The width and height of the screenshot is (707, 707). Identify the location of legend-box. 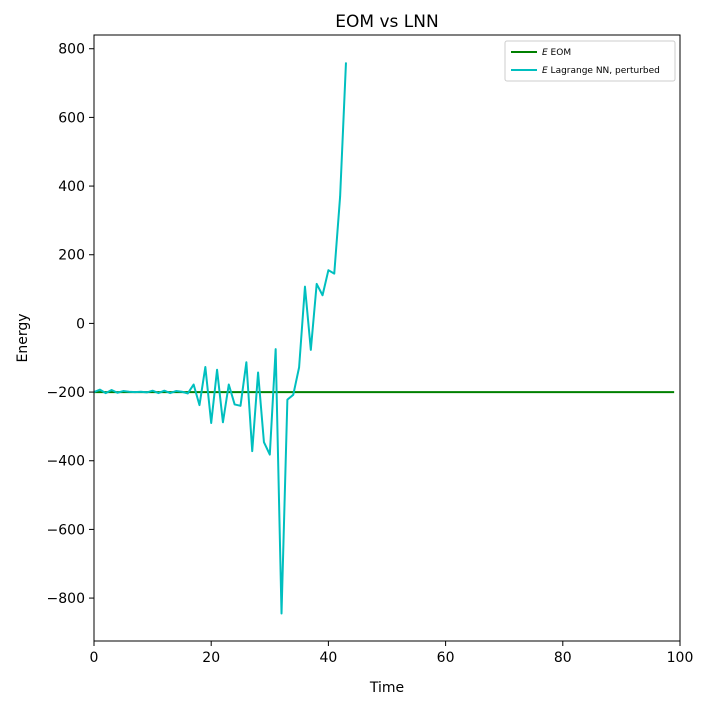
(590, 61).